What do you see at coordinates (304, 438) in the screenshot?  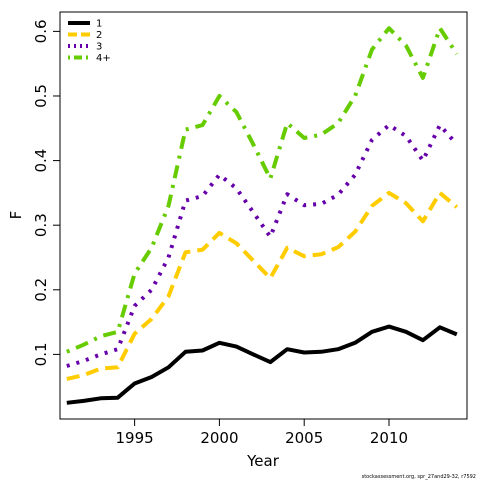 I see `x-tick-label: 2005` at bounding box center [304, 438].